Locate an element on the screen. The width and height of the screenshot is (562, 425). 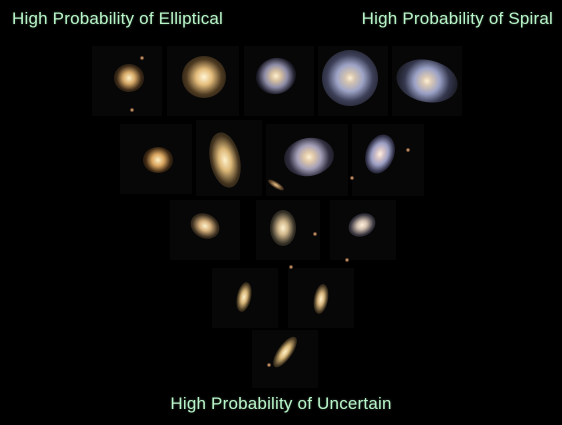
uncertain-label: High Probability of Uncertain is located at coordinates (281, 403).